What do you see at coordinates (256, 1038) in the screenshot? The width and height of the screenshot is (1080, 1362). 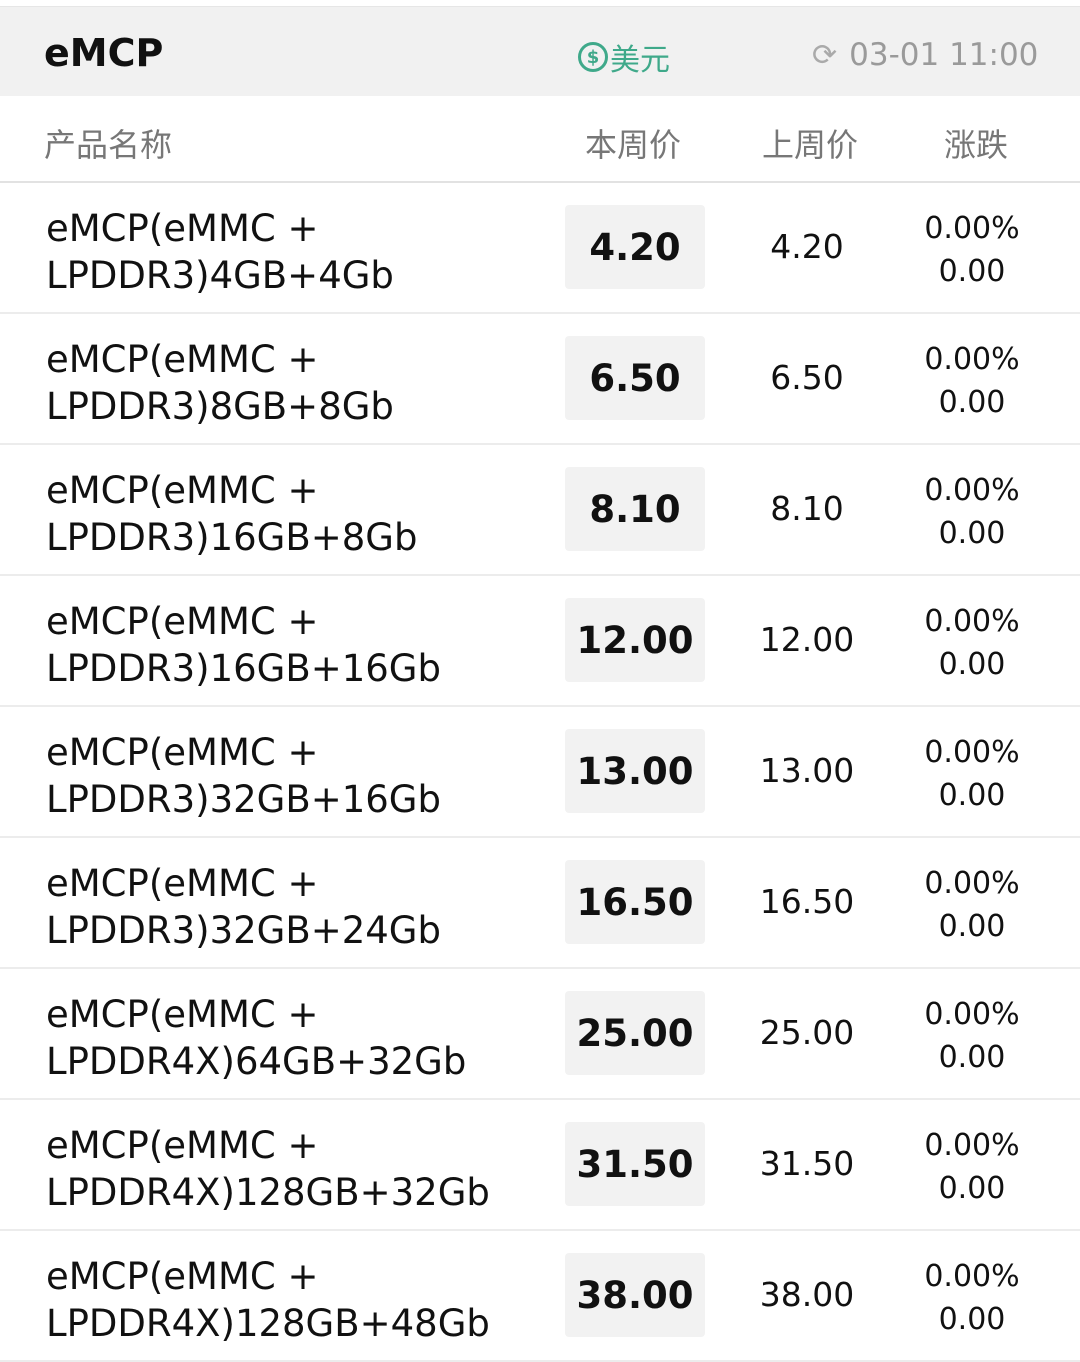 I see `product-name: eMCP(eMMC + LPDDR4X)64GB+32Gb` at bounding box center [256, 1038].